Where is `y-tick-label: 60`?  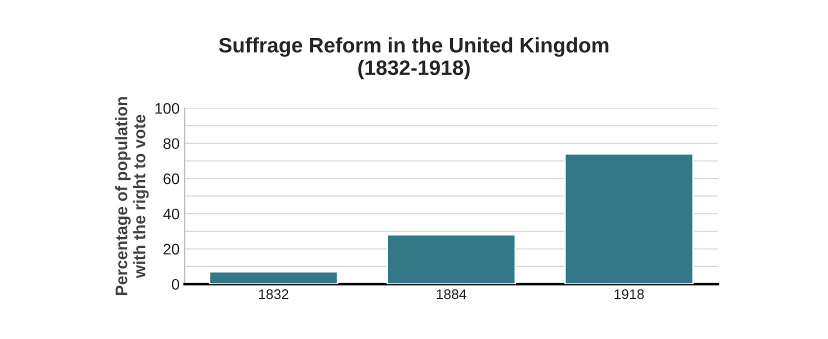
y-tick-label: 60 is located at coordinates (172, 178).